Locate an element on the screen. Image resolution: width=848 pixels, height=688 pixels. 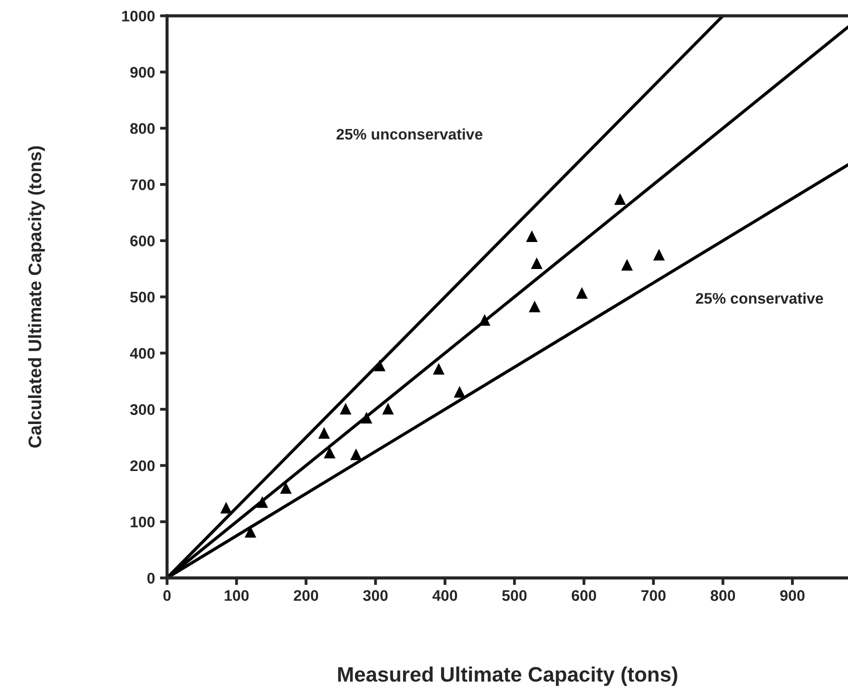
x-tick-label: 600 is located at coordinates (584, 595).